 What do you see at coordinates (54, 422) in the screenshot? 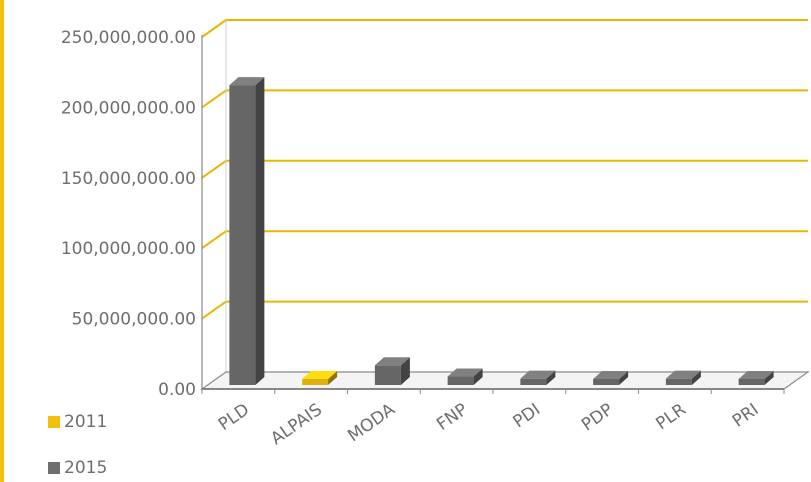
I see `legend-swatch-2011` at bounding box center [54, 422].